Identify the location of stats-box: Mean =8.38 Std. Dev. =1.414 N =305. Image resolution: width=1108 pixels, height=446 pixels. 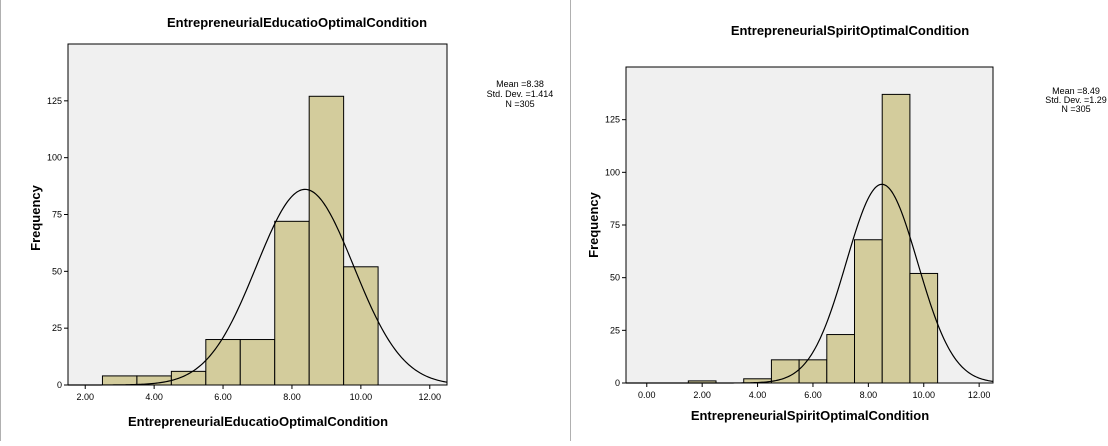
(520, 94).